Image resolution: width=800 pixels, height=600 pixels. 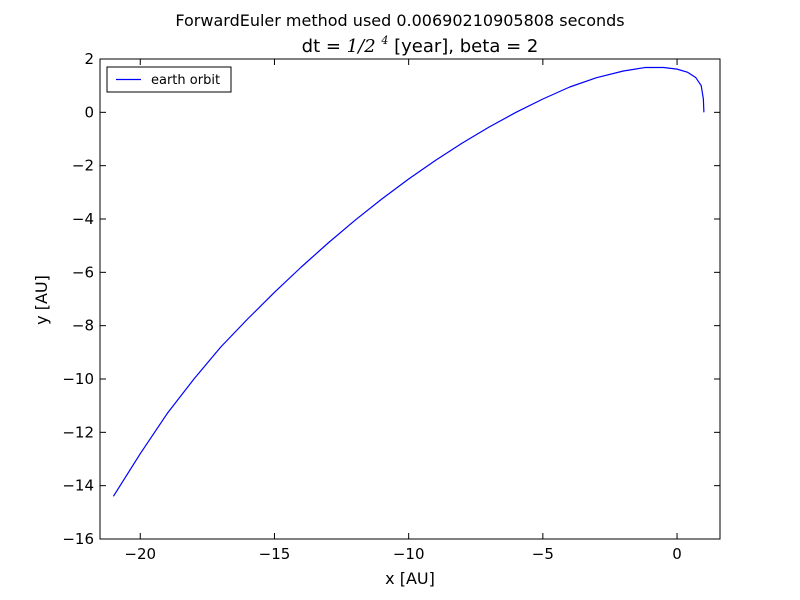 What do you see at coordinates (89, 59) in the screenshot?
I see `y-tick-label: 2` at bounding box center [89, 59].